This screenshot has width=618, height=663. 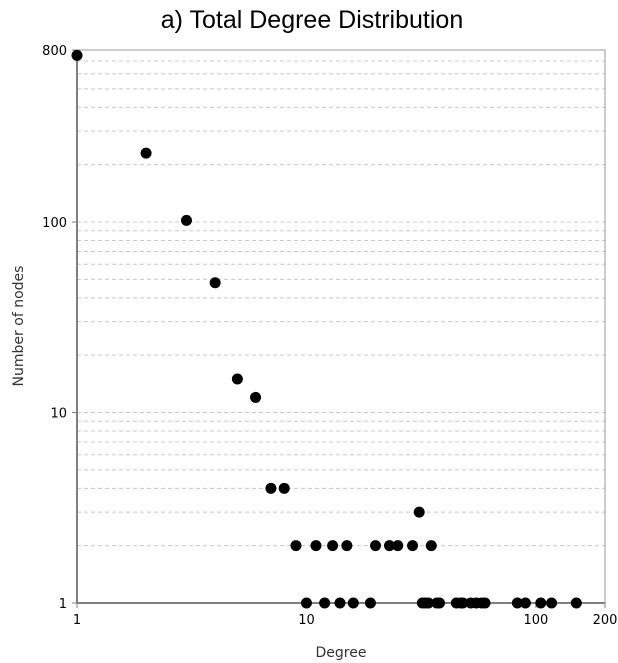 What do you see at coordinates (58, 414) in the screenshot?
I see `y-tick-label: 10` at bounding box center [58, 414].